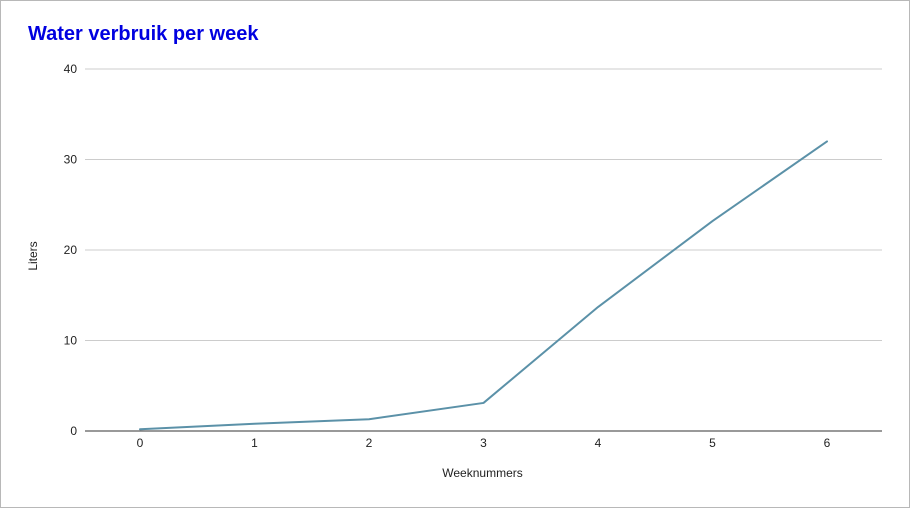 The height and width of the screenshot is (508, 910). Describe the element at coordinates (73, 431) in the screenshot. I see `y-tick-label: 0` at that location.